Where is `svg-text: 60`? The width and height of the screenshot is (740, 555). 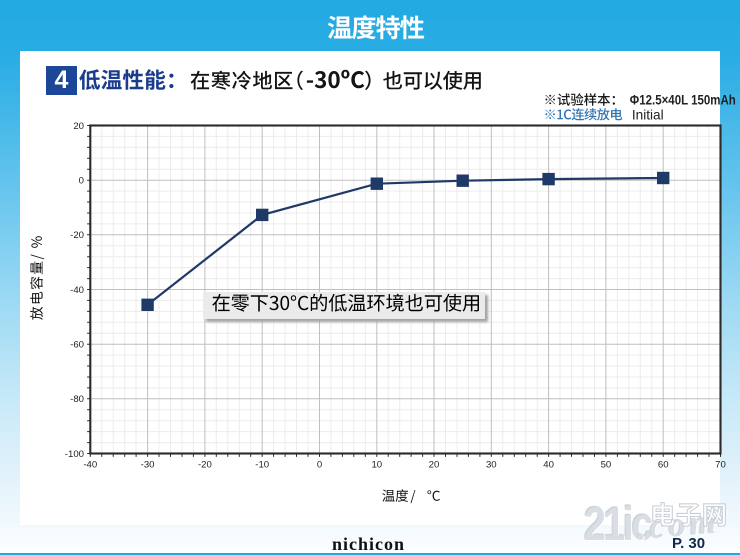 svg-text: 60 is located at coordinates (663, 465).